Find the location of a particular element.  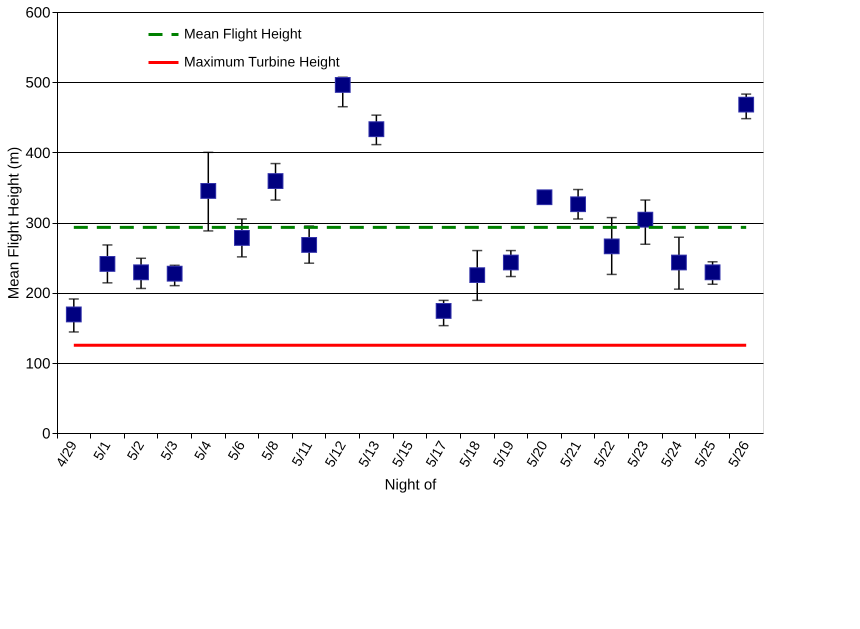

x-axis-title: Night of is located at coordinates (411, 485).